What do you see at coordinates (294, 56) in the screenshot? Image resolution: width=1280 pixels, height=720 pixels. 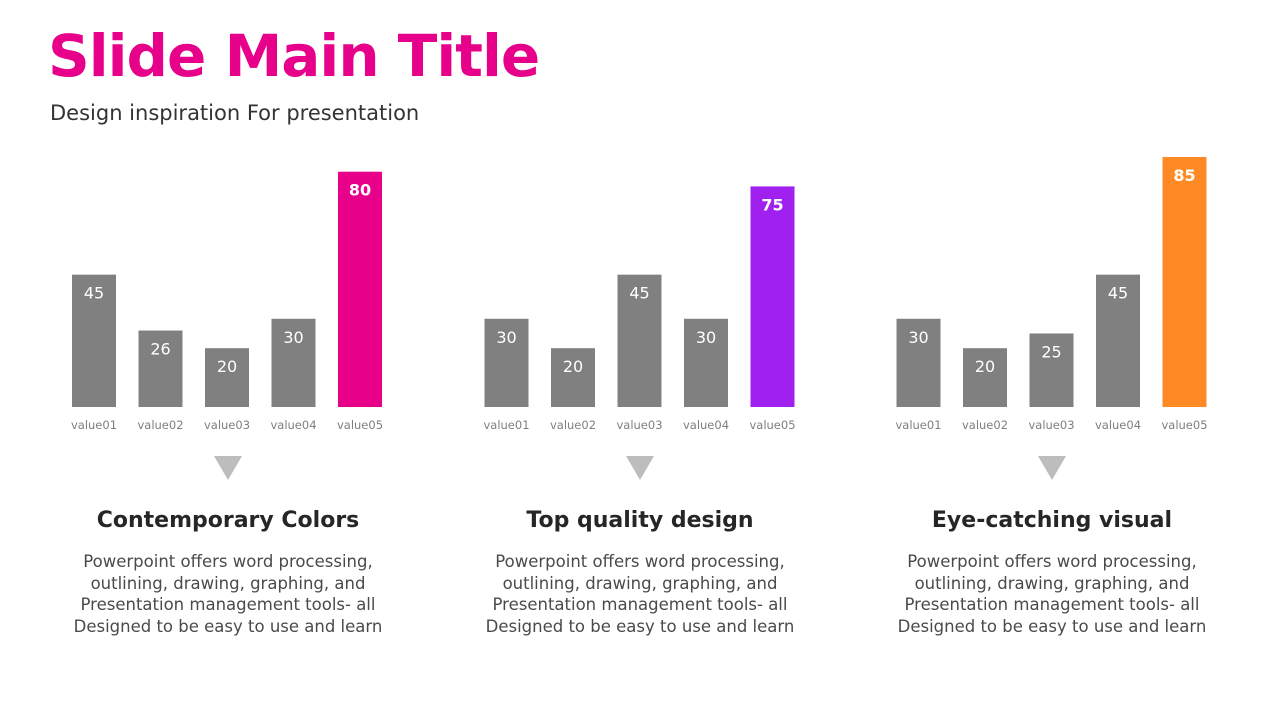 I see `slide-title: Slide Main Title` at bounding box center [294, 56].